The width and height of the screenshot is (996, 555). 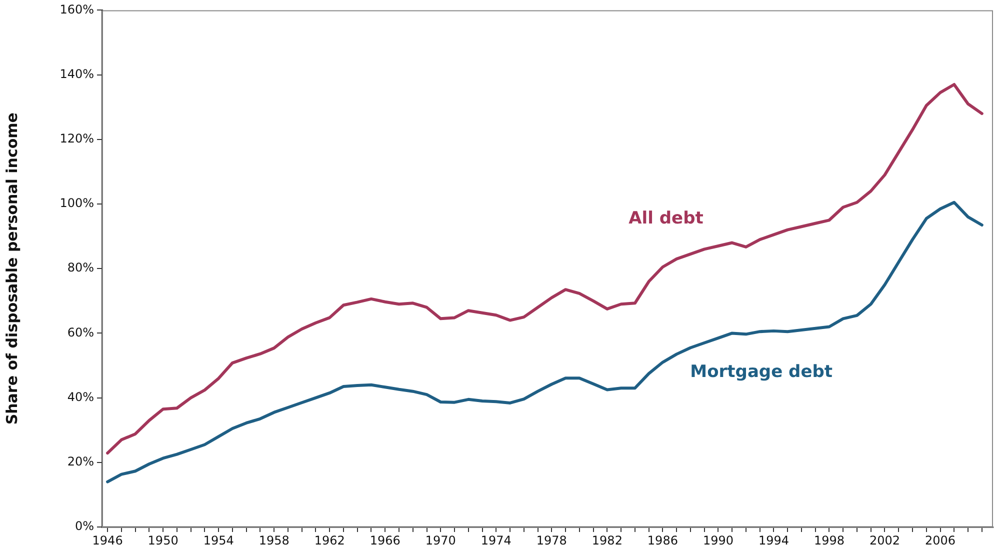 What do you see at coordinates (440, 540) in the screenshot?
I see `x-tick-label: 1970` at bounding box center [440, 540].